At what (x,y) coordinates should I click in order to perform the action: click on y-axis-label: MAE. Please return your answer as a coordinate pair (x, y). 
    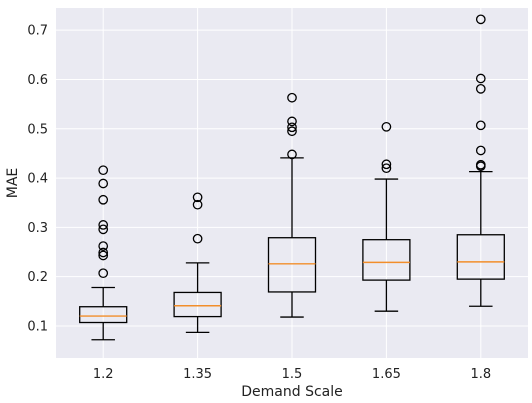
    Looking at the image, I should click on (13, 183).